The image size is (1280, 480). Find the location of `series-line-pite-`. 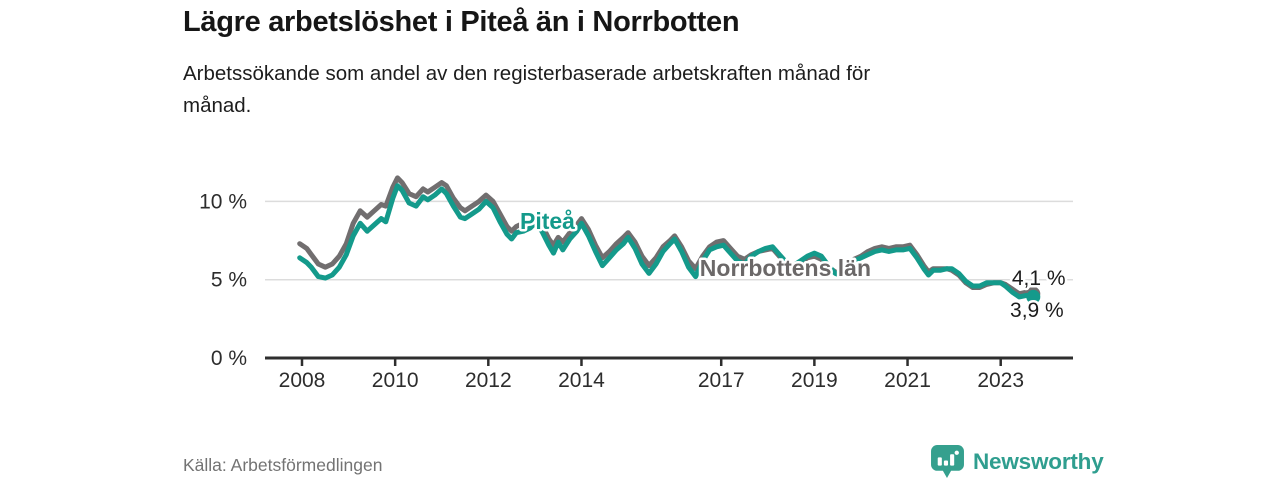

series-line-pite- is located at coordinates (666, 241).